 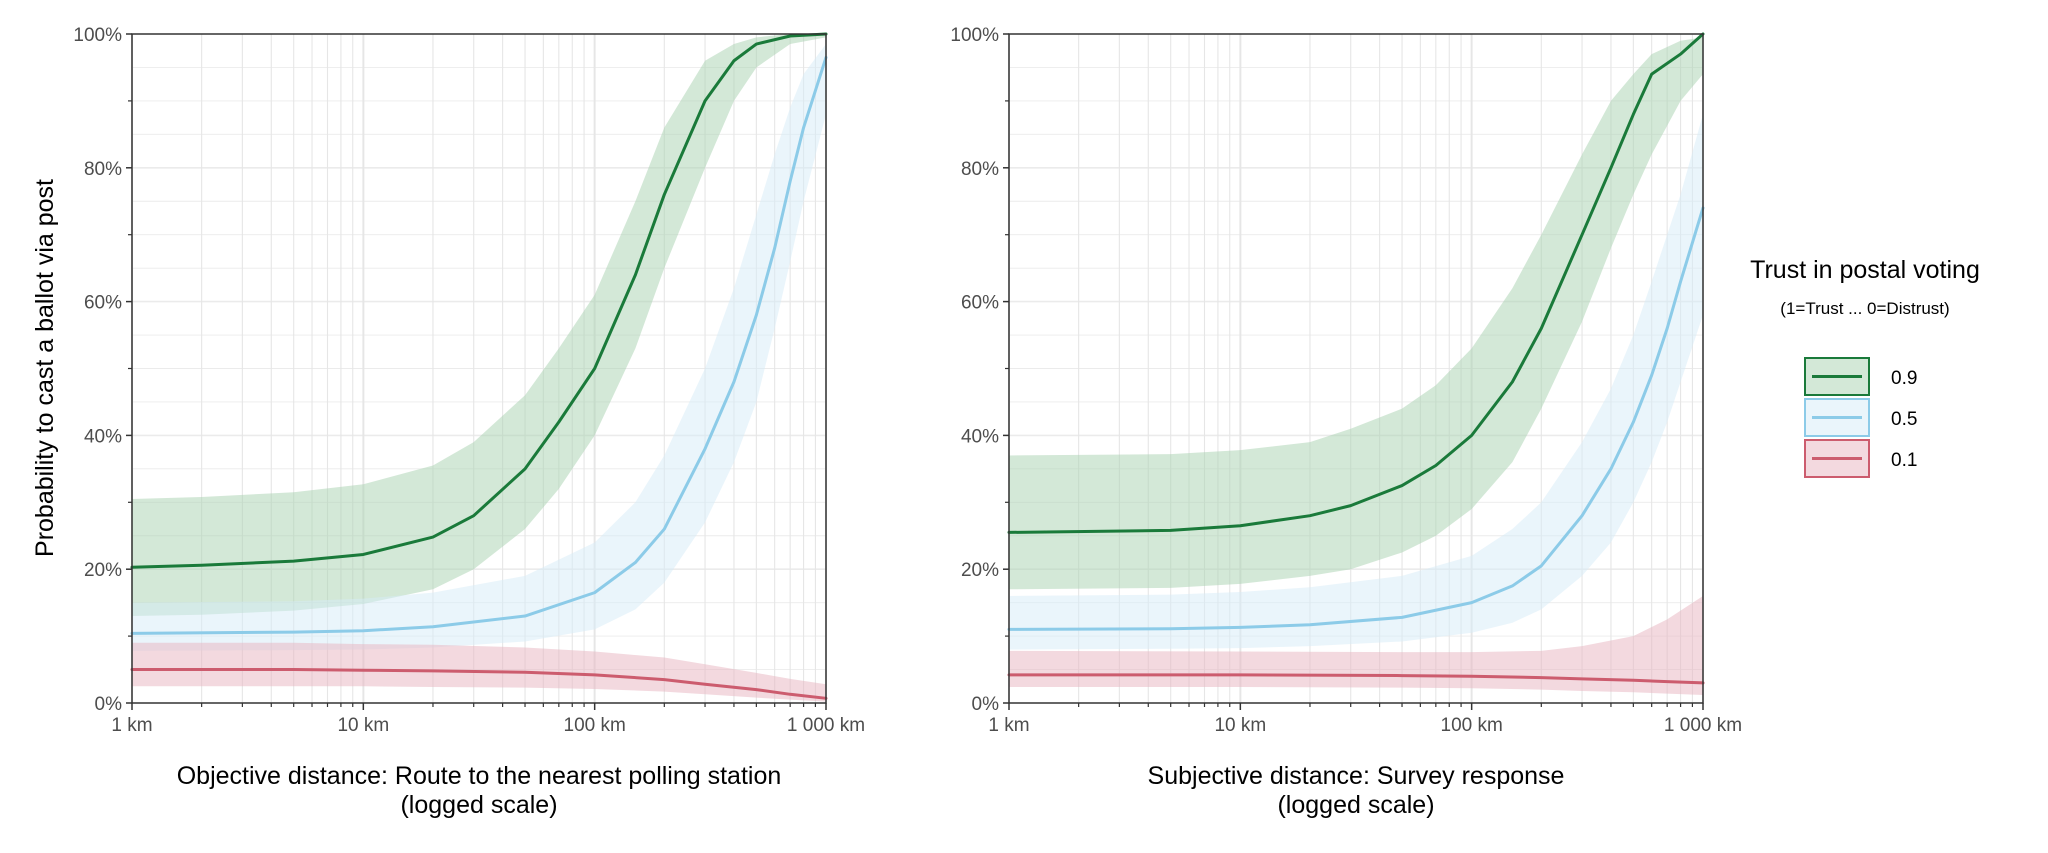 I want to click on legend-item-0-5: 0.5, so click(x=1860, y=417).